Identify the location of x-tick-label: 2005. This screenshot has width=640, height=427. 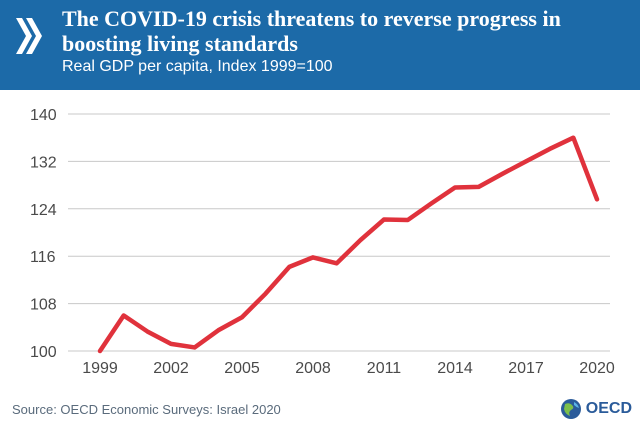
(242, 368).